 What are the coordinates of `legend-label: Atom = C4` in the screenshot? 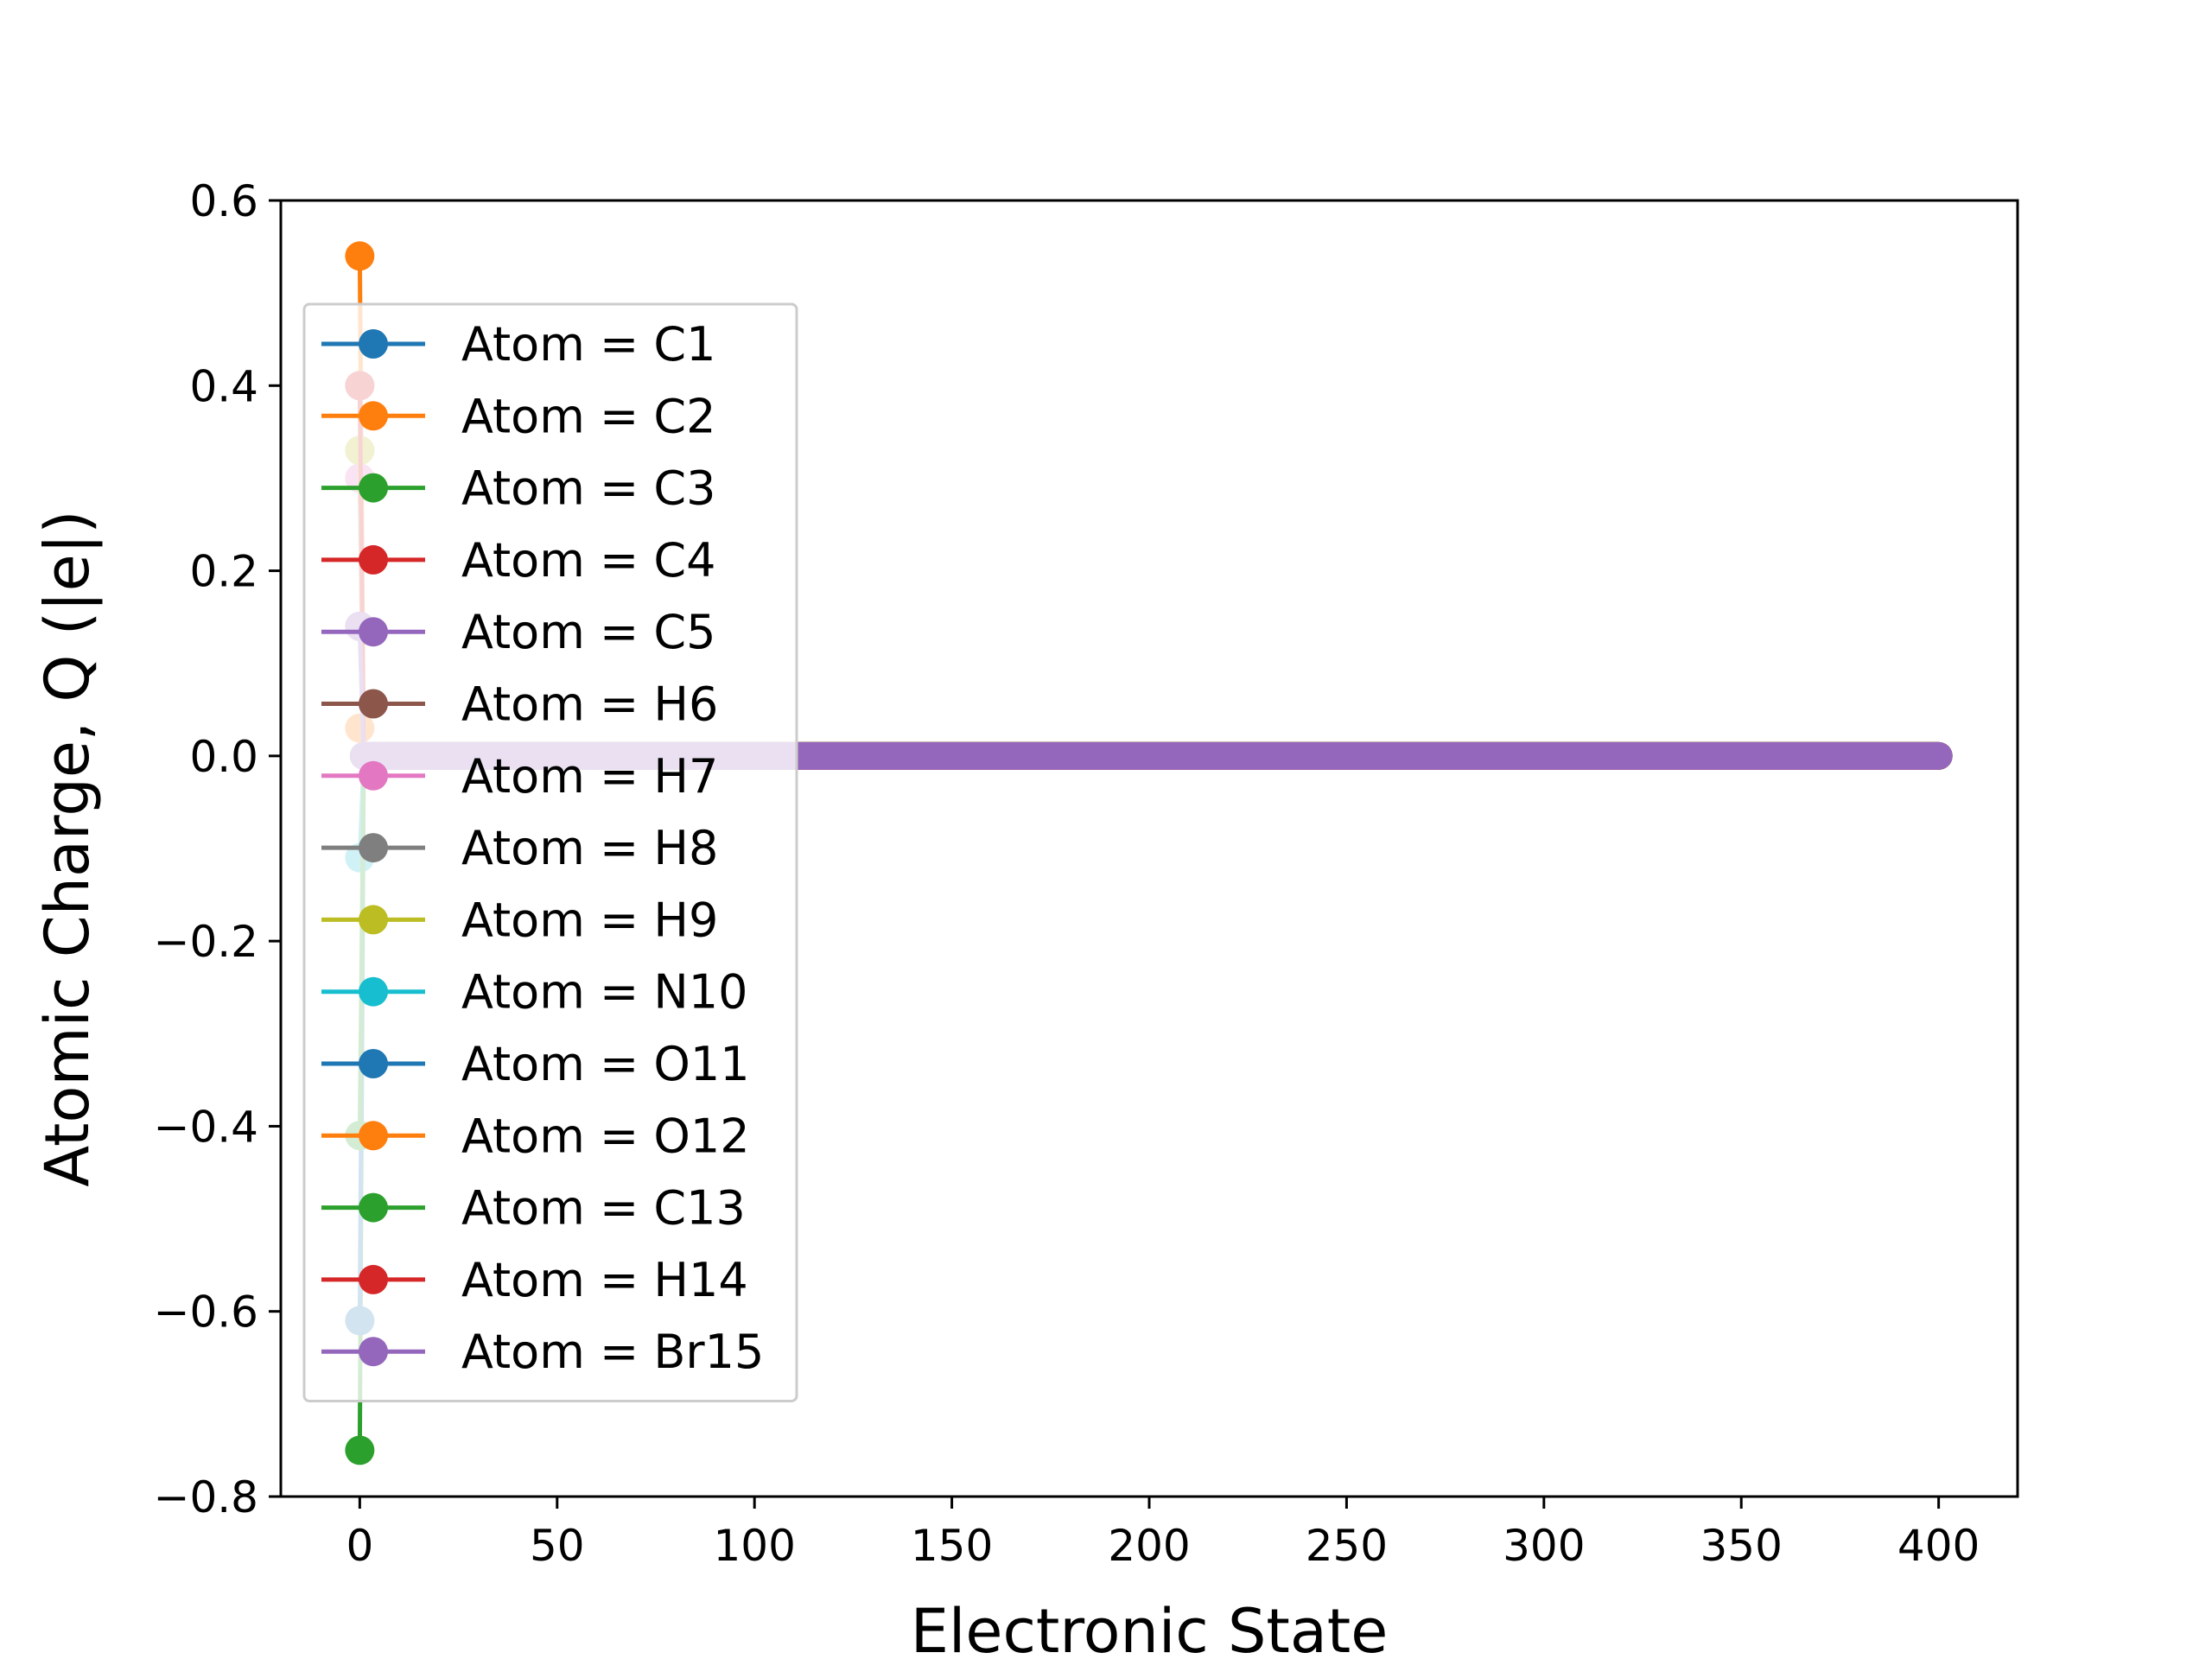 It's located at (588, 560).